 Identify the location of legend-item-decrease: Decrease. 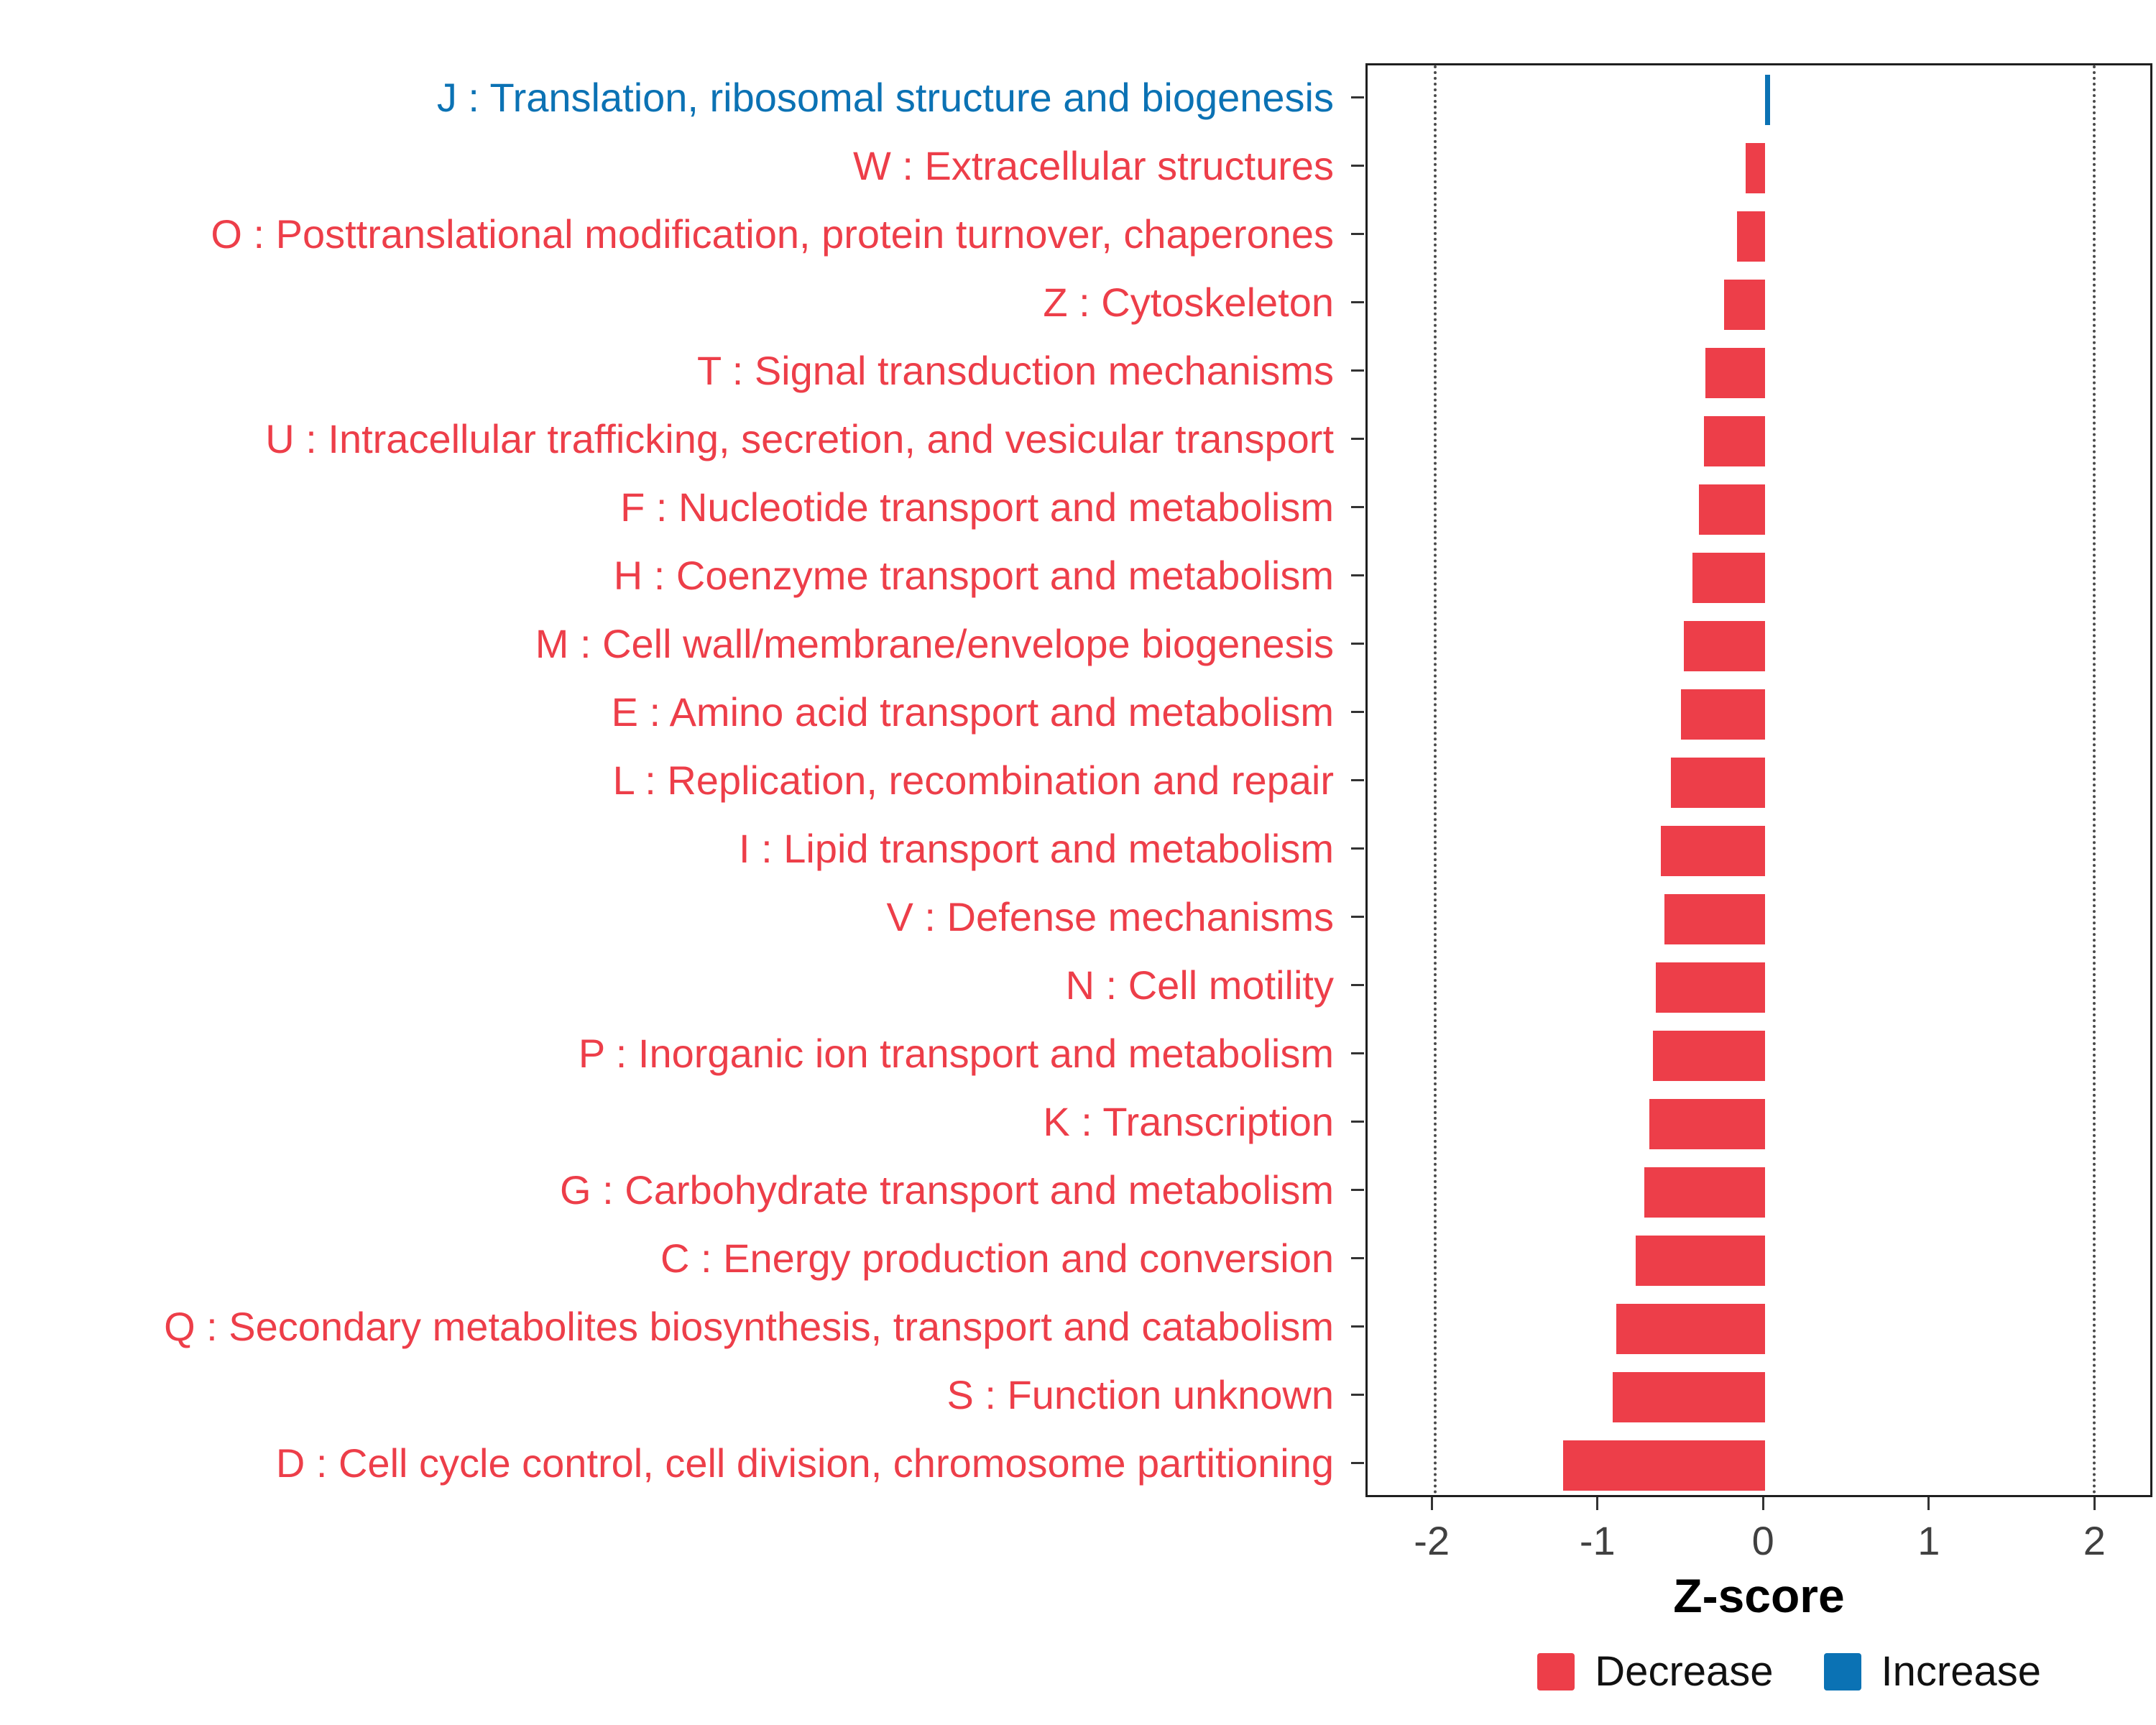
(1655, 1671).